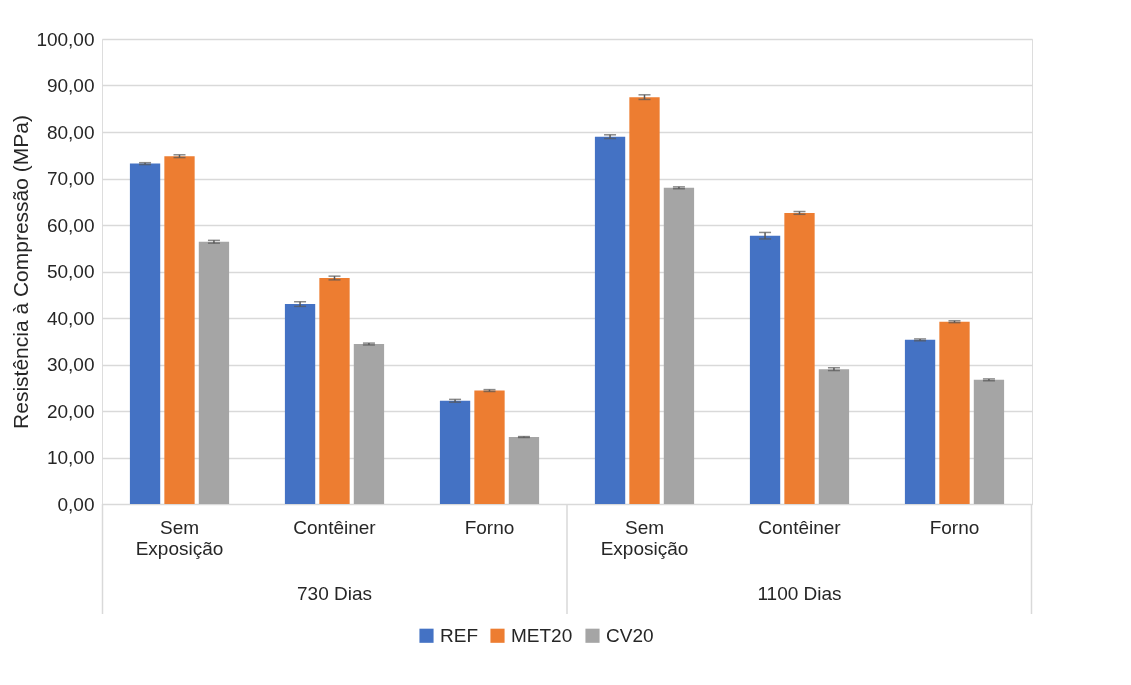 The height and width of the screenshot is (685, 1131). What do you see at coordinates (70, 178) in the screenshot?
I see `y-tick-label: 70,00` at bounding box center [70, 178].